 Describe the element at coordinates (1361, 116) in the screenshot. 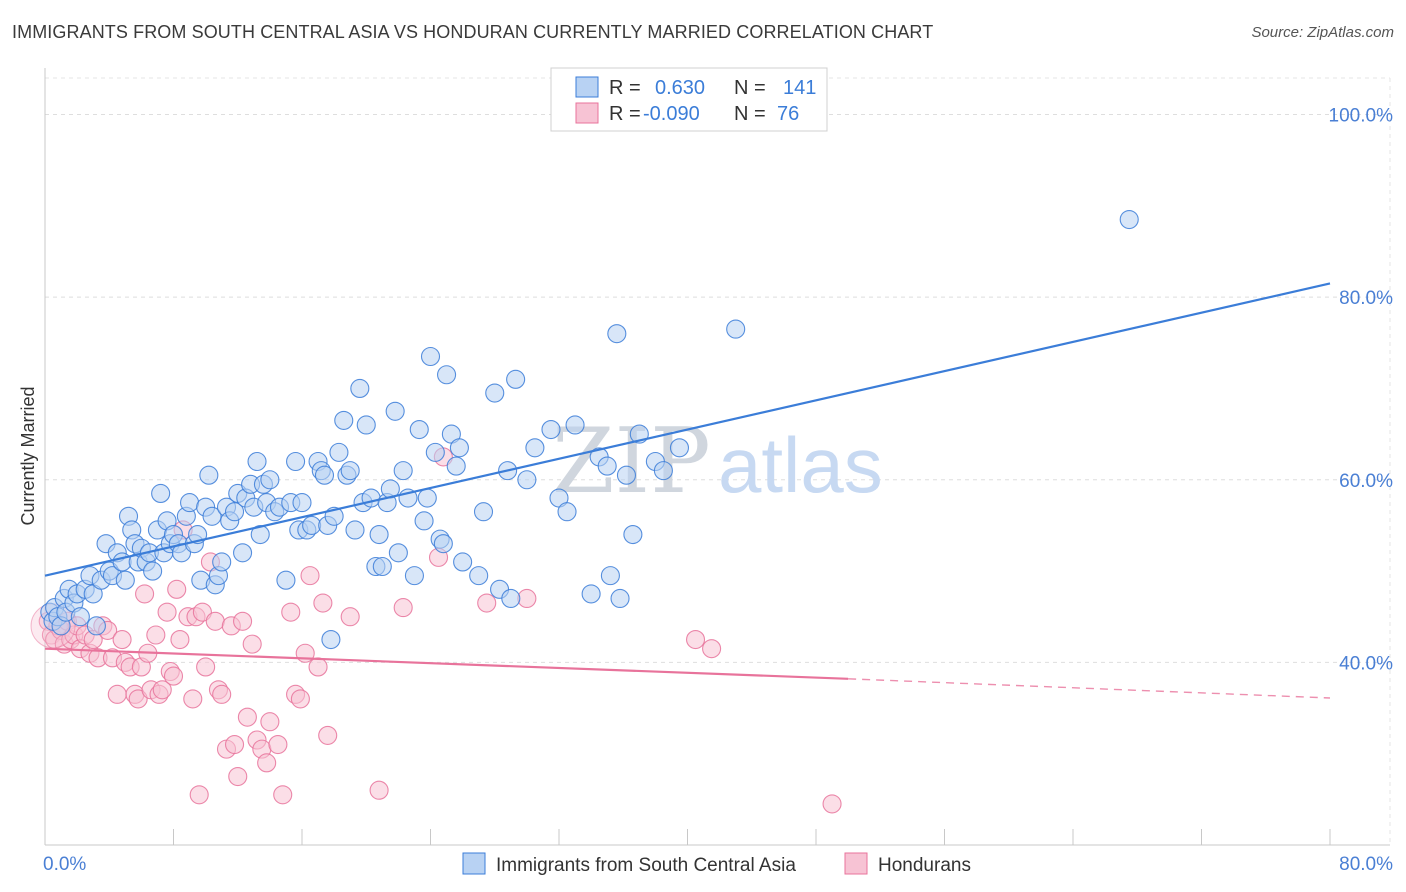

I see `y-tick-label-3: 100.0%` at that location.